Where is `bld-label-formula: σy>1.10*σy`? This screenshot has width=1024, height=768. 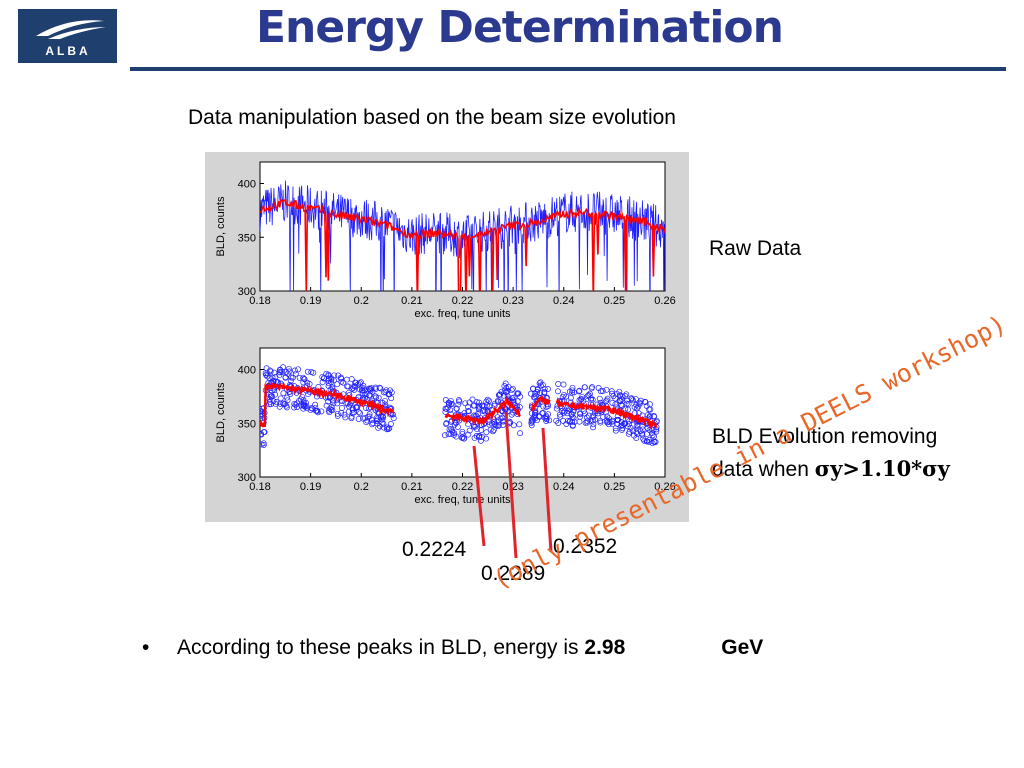 bld-label-formula: σy>1.10*σy is located at coordinates (882, 468).